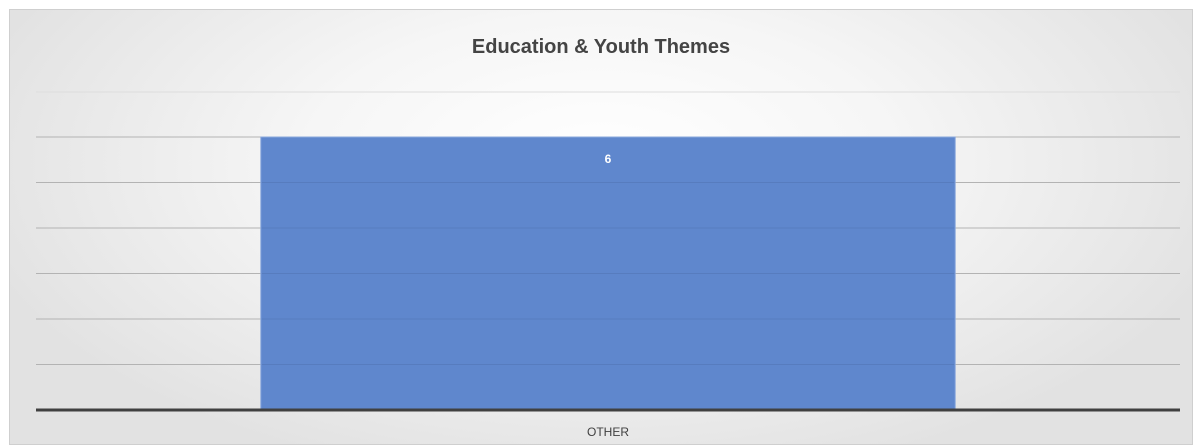 The height and width of the screenshot is (447, 1202). I want to click on x-tick-label: OTHER, so click(608, 432).